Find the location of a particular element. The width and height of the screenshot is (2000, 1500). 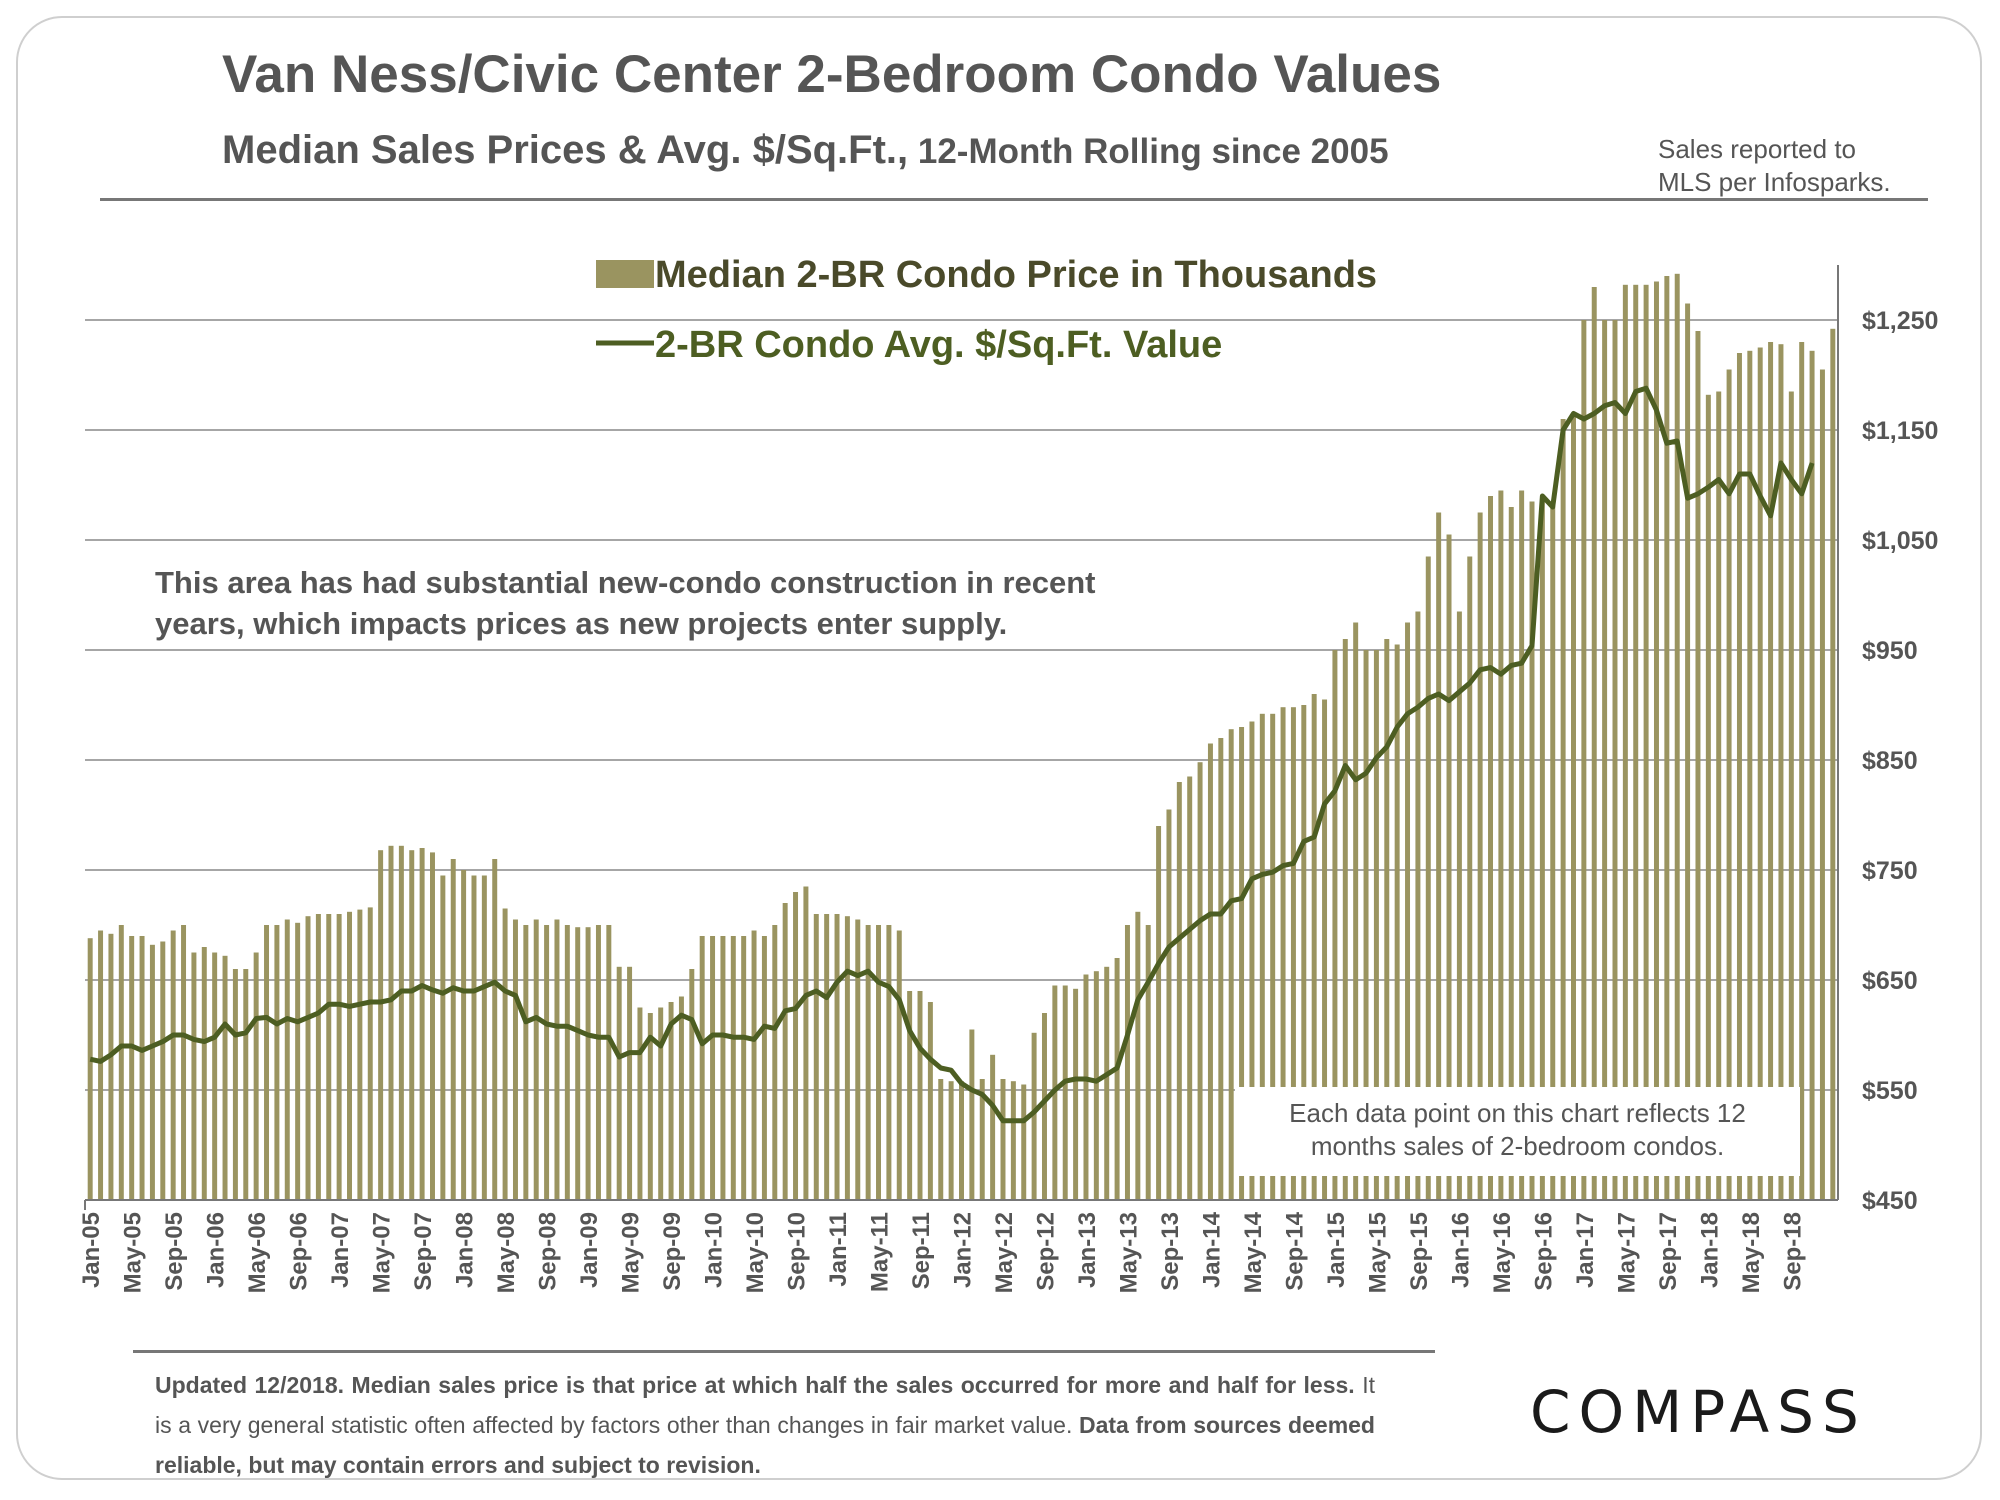

x-tick-label: Jan-07 is located at coordinates (340, 1250).